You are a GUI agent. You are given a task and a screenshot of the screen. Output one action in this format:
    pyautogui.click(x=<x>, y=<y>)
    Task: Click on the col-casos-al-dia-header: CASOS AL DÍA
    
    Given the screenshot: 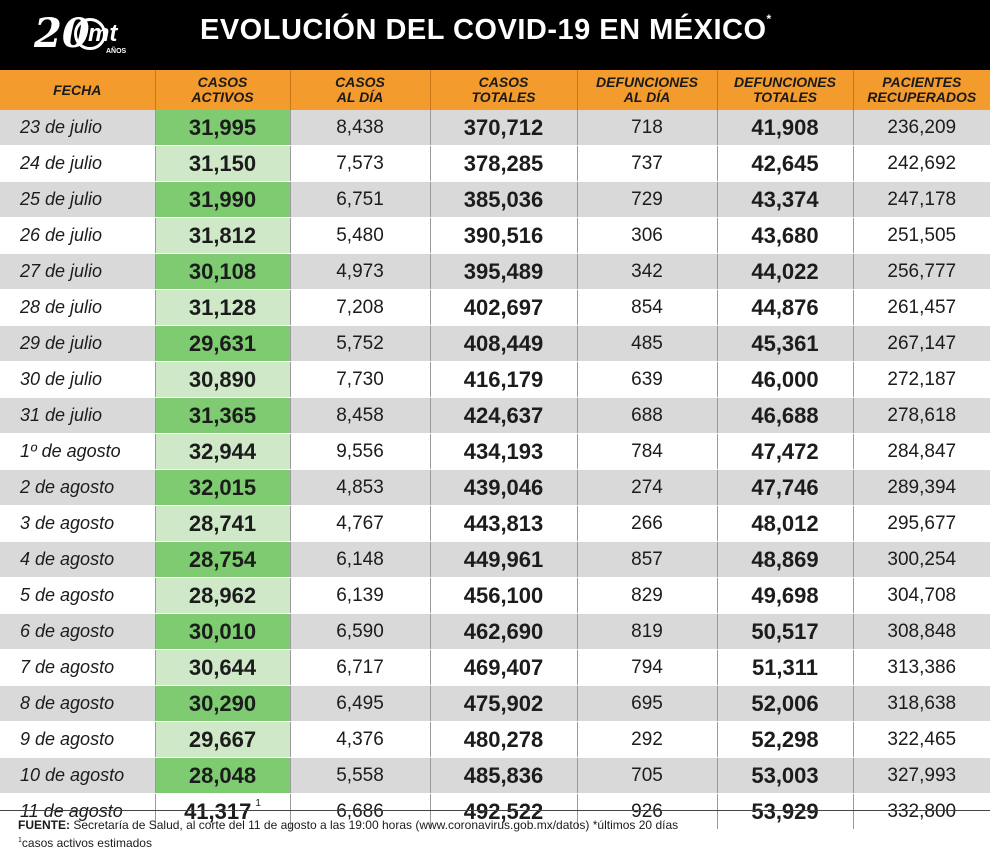 What is the action you would take?
    pyautogui.click(x=359, y=90)
    